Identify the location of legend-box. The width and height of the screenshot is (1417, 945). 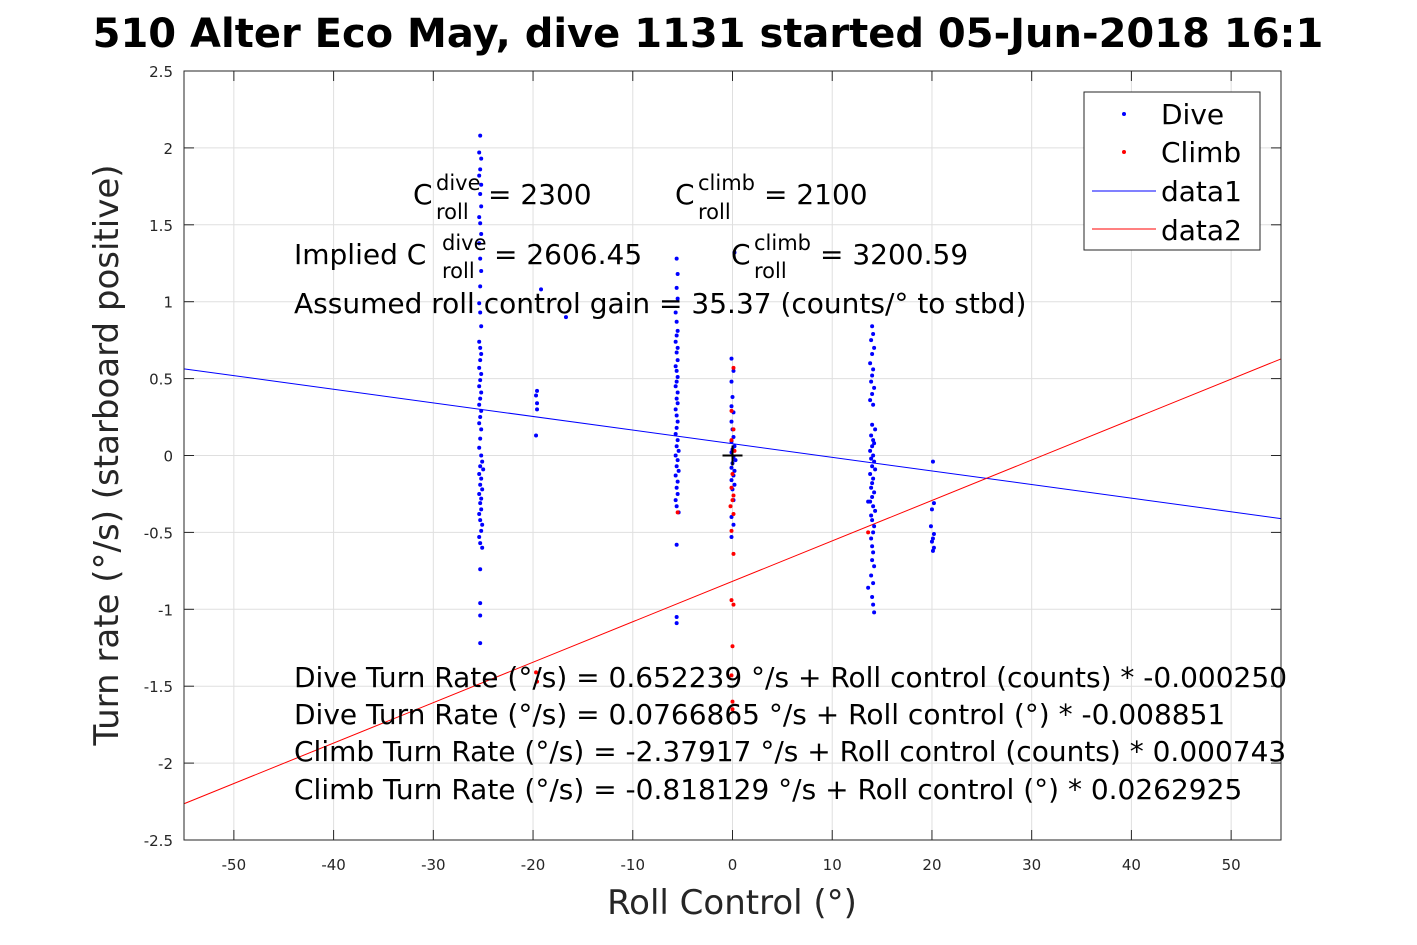
(1172, 171).